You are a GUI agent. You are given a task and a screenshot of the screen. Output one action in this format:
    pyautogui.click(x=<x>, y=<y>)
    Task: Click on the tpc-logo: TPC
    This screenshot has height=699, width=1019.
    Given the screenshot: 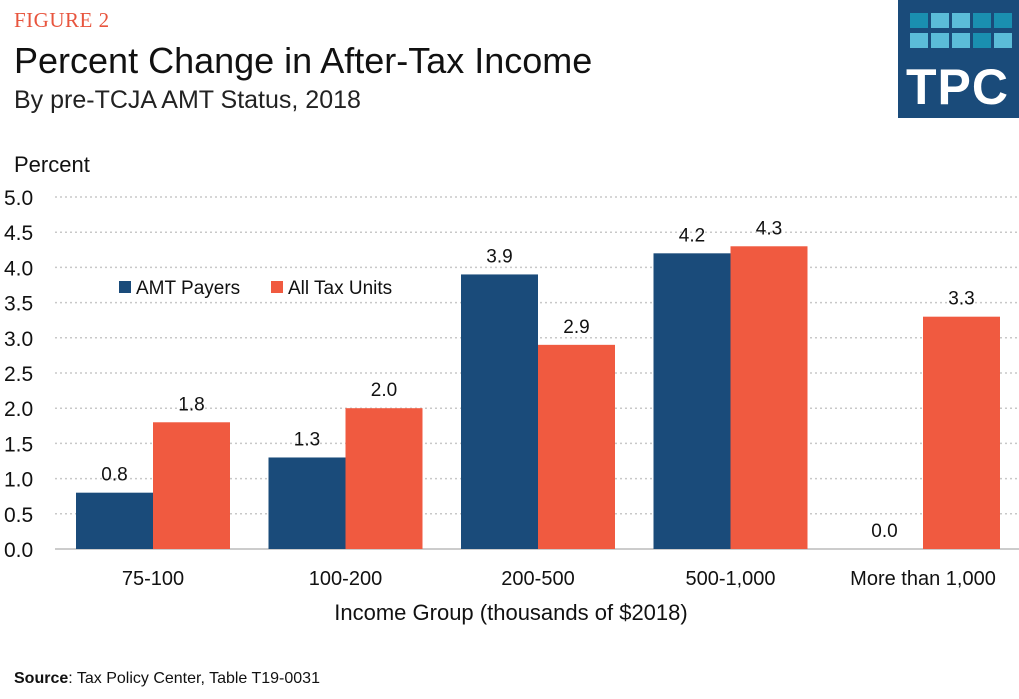 What is the action you would take?
    pyautogui.click(x=958, y=59)
    